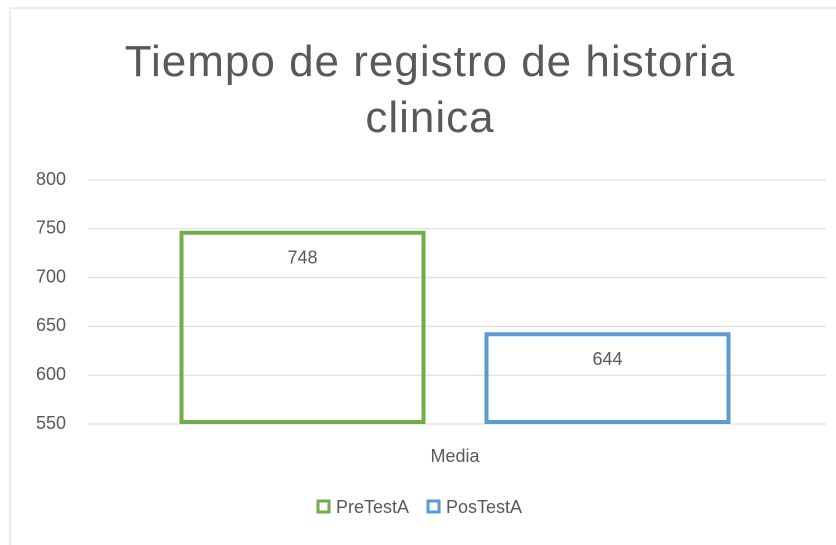 Image resolution: width=836 pixels, height=545 pixels. I want to click on legend-label: PreTestA, so click(372, 507).